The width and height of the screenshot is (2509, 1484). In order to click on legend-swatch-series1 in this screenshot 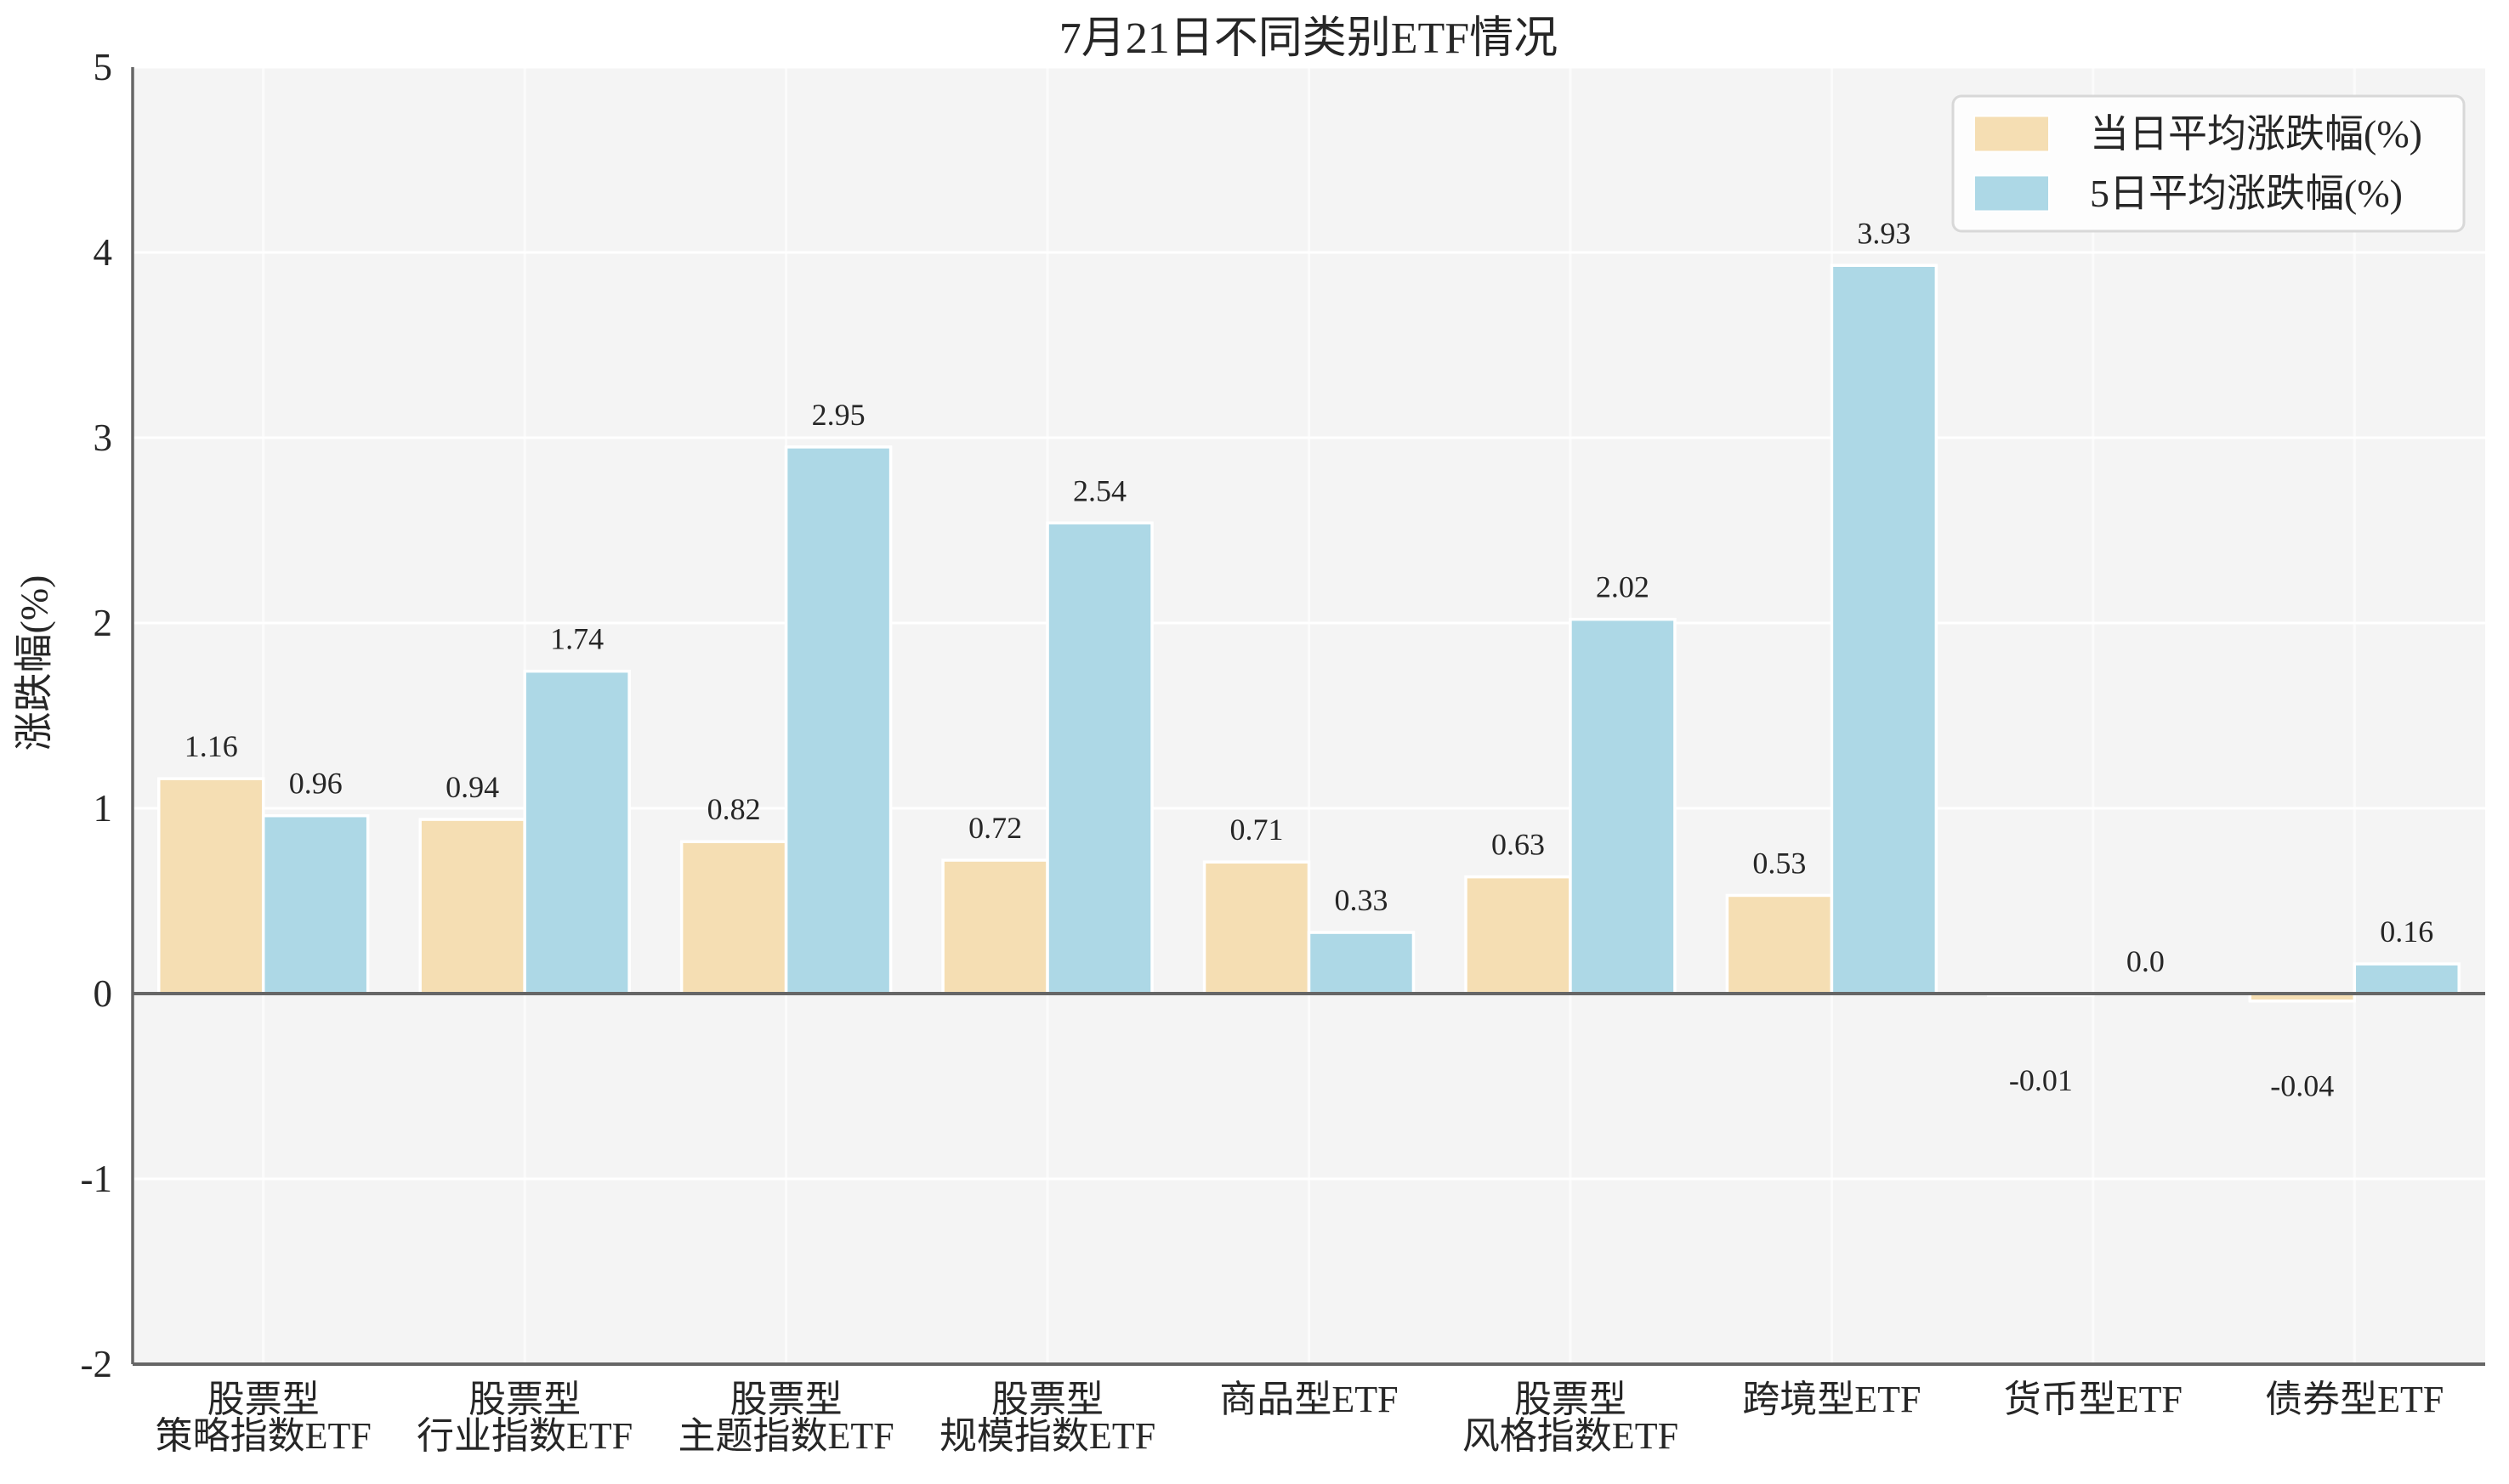, I will do `click(2011, 193)`.